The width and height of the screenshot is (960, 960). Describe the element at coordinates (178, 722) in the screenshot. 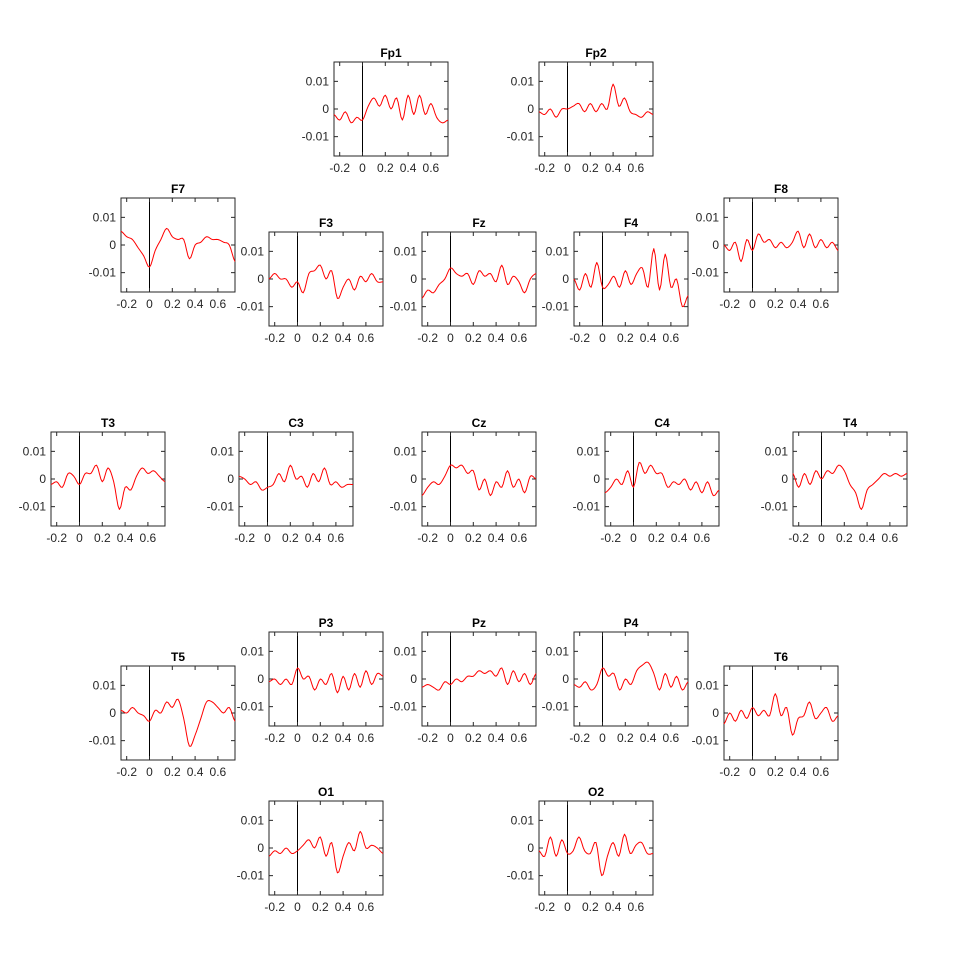

I see `erp-waveform-t5` at that location.